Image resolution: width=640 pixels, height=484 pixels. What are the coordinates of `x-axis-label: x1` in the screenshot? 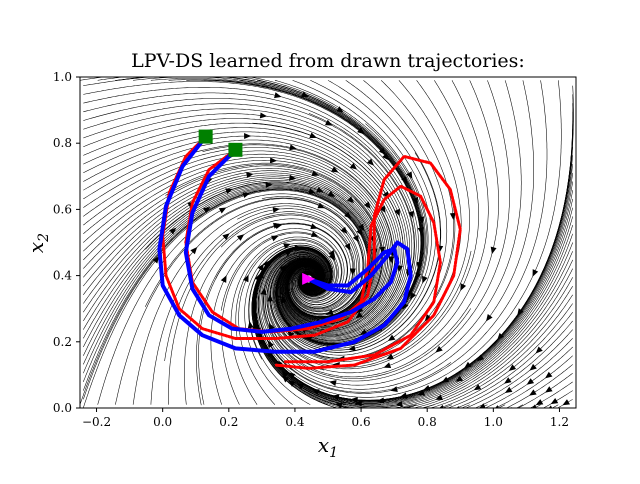 It's located at (328, 447).